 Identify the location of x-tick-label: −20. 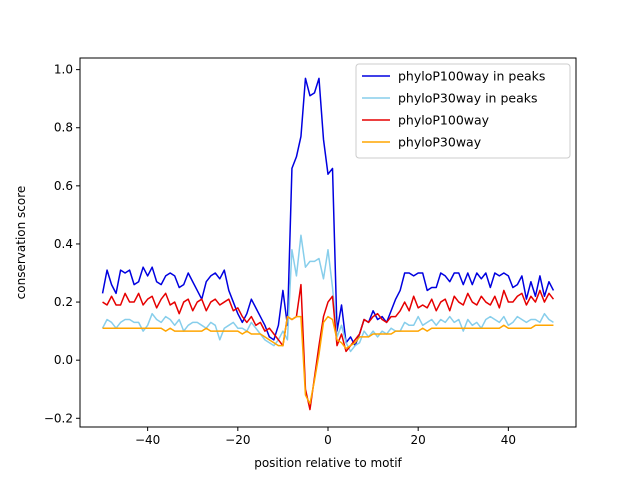
(237, 440).